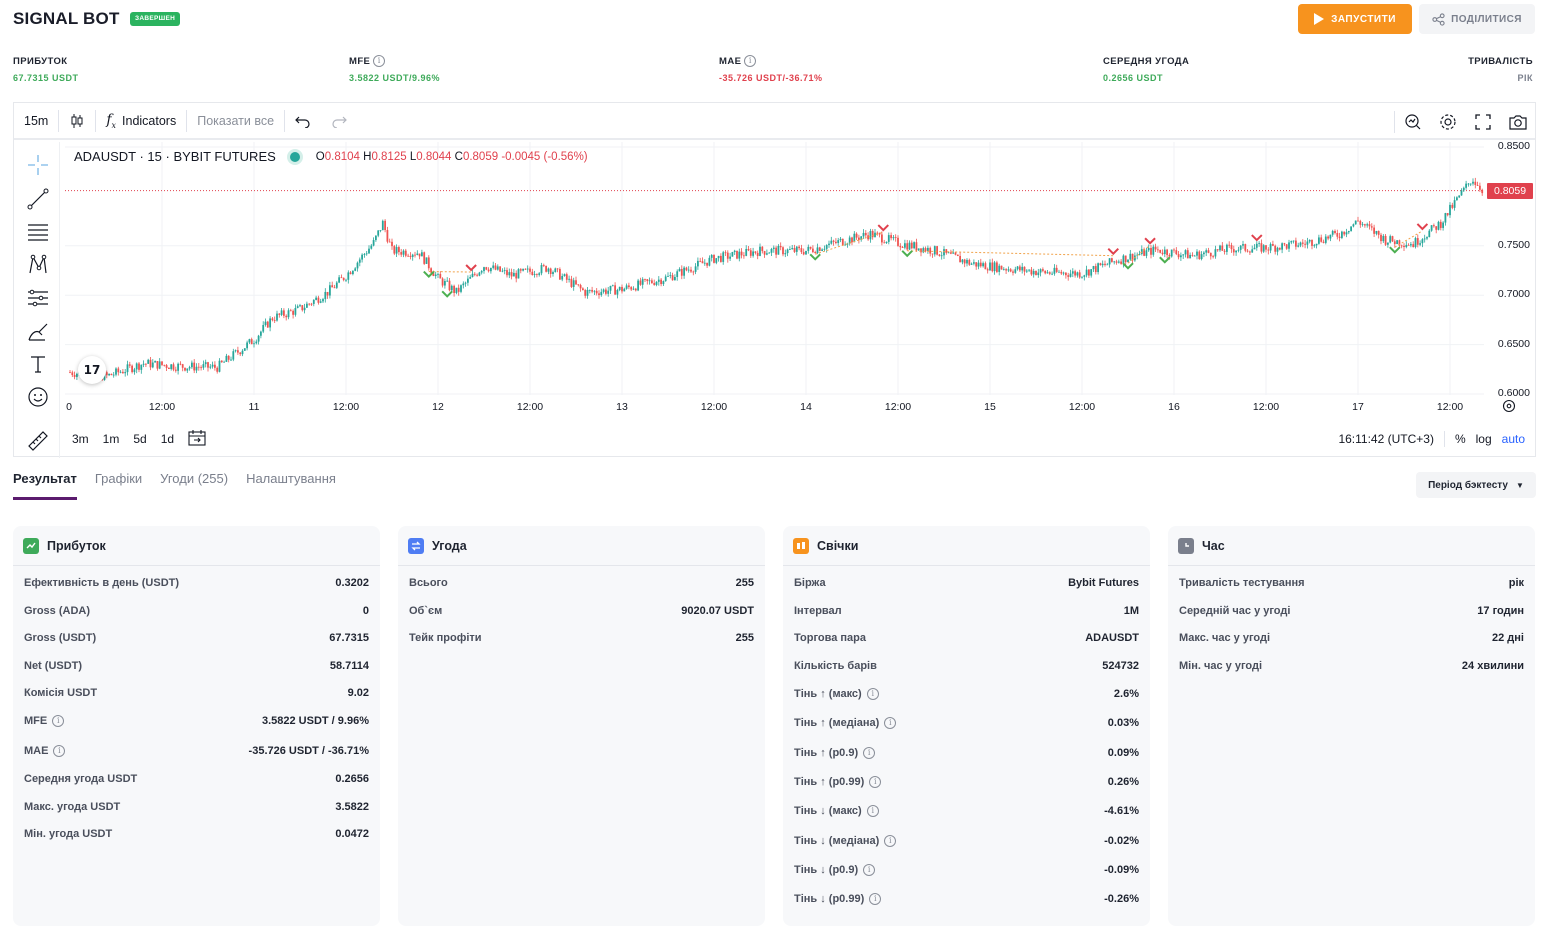  What do you see at coordinates (1355, 19) in the screenshot?
I see `run-button: ЗАПУСТИТИ` at bounding box center [1355, 19].